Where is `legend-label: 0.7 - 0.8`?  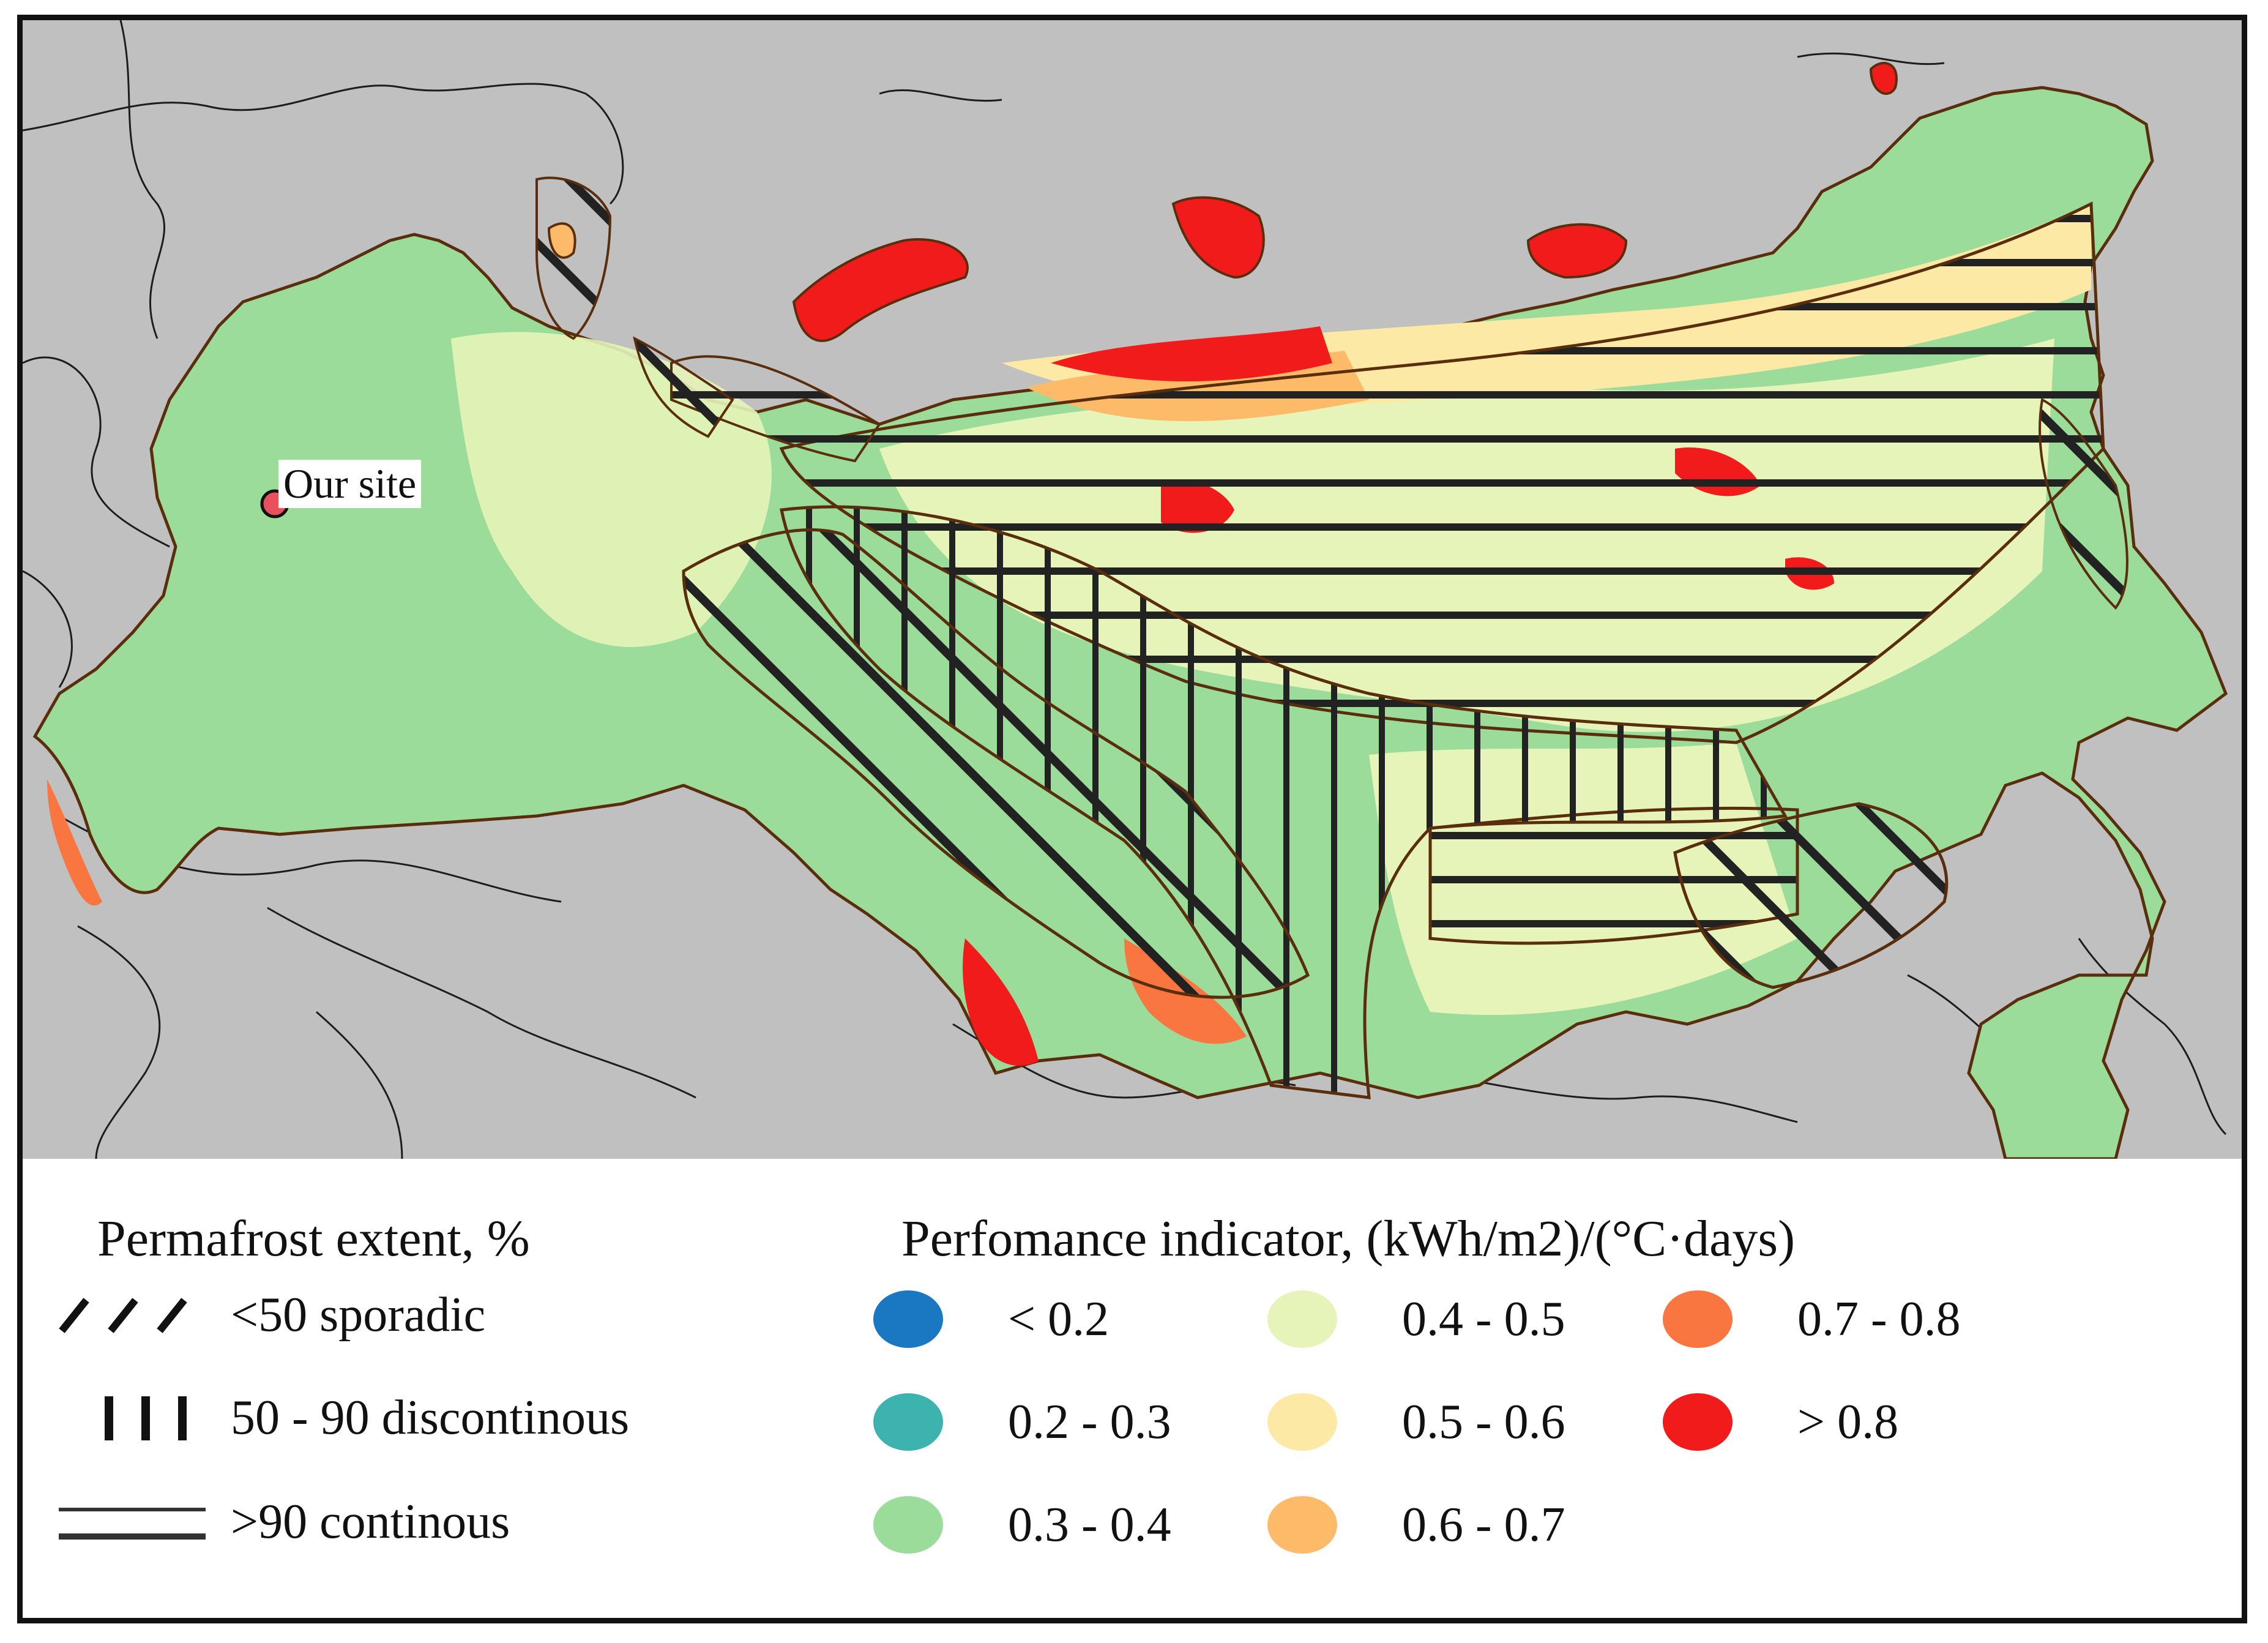 legend-label: 0.7 - 0.8 is located at coordinates (1879, 1319).